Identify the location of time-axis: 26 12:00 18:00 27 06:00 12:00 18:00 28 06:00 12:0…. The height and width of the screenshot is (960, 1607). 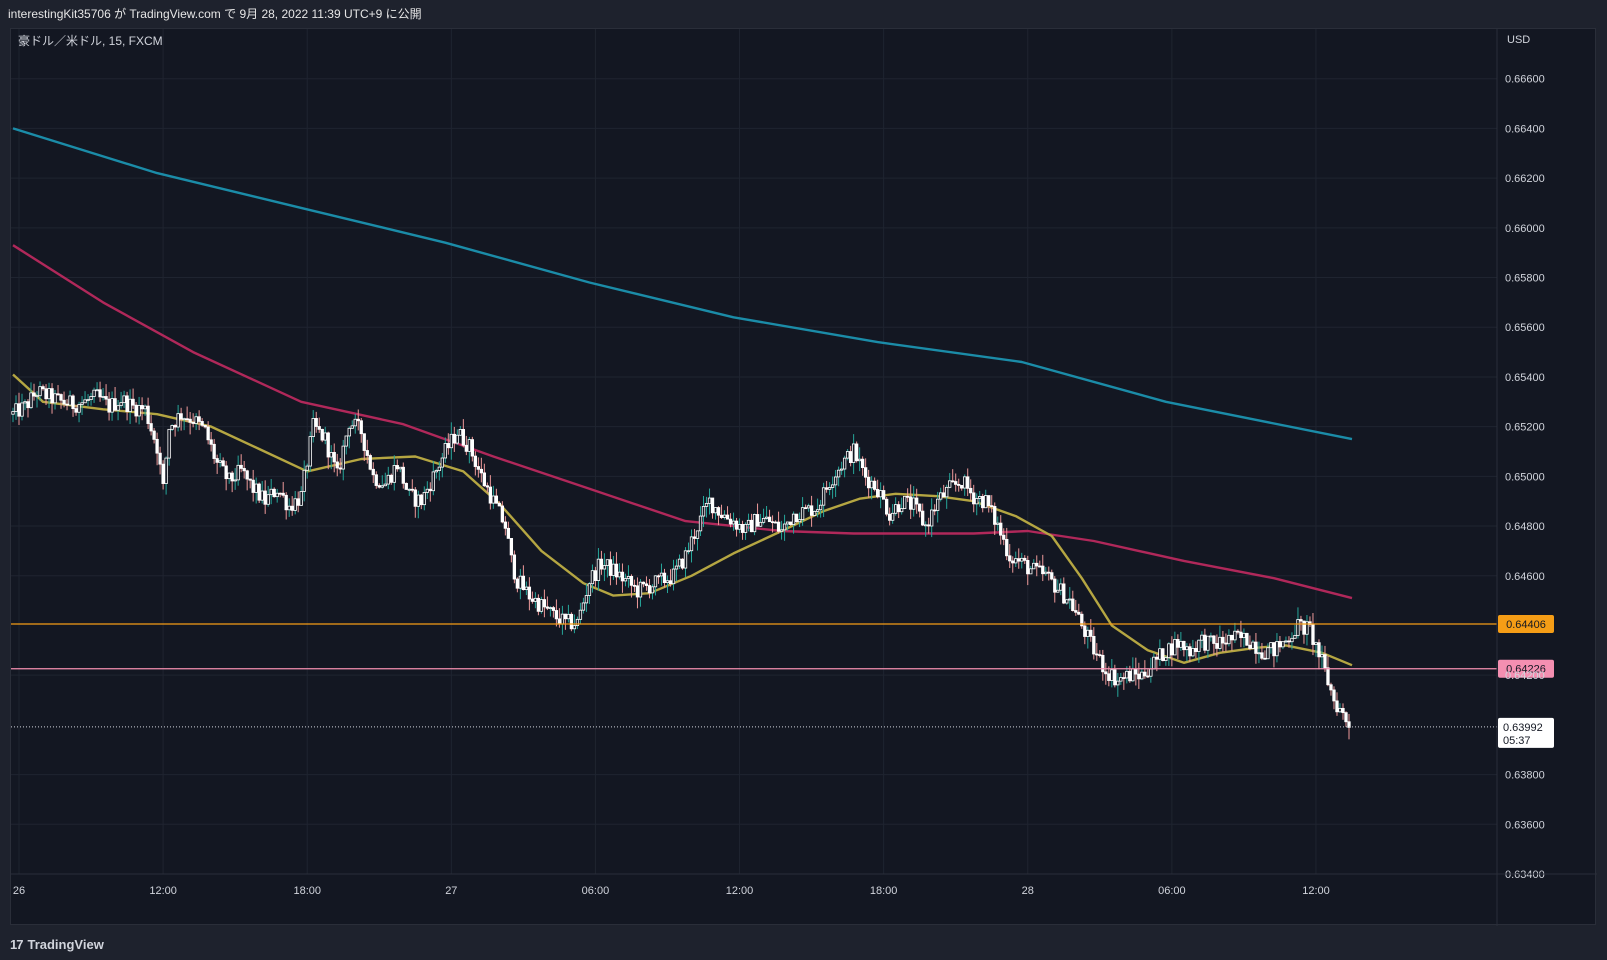
(804, 885).